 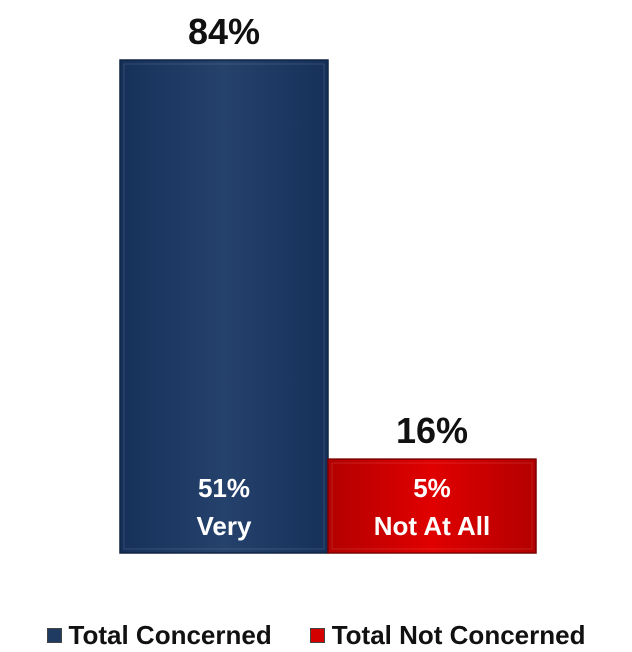 What do you see at coordinates (458, 634) in the screenshot?
I see `legend-label-total-not-concerned: Total Not Concerned` at bounding box center [458, 634].